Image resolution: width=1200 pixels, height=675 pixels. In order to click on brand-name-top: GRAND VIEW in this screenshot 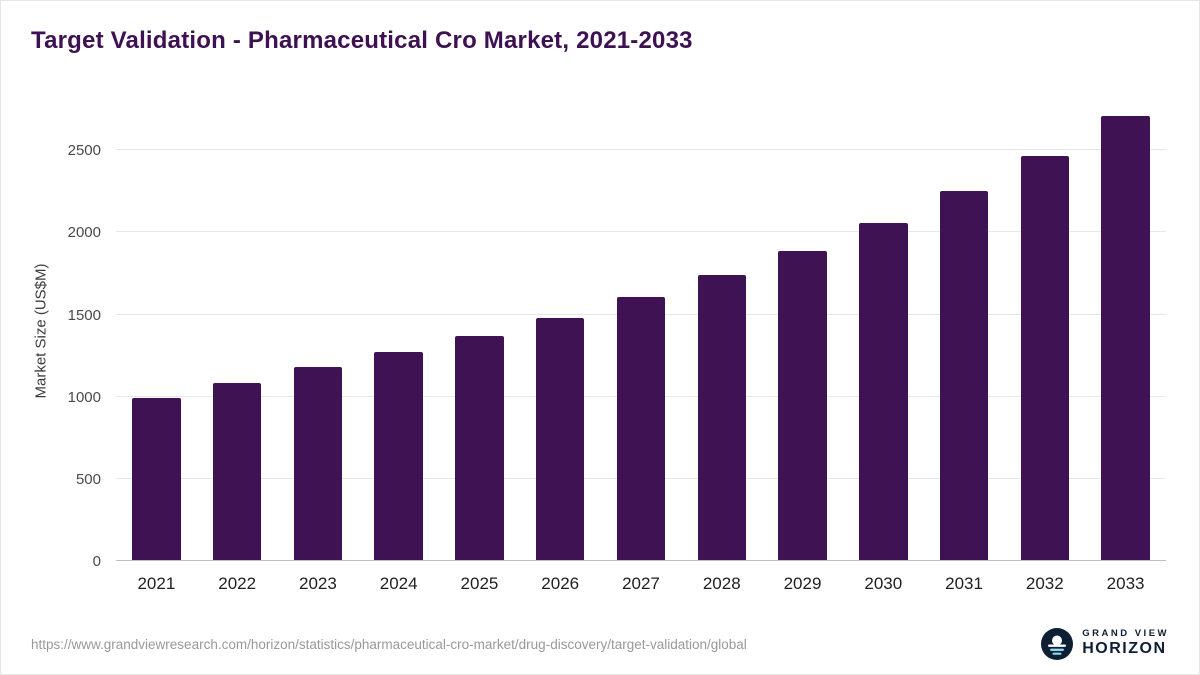, I will do `click(1125, 634)`.